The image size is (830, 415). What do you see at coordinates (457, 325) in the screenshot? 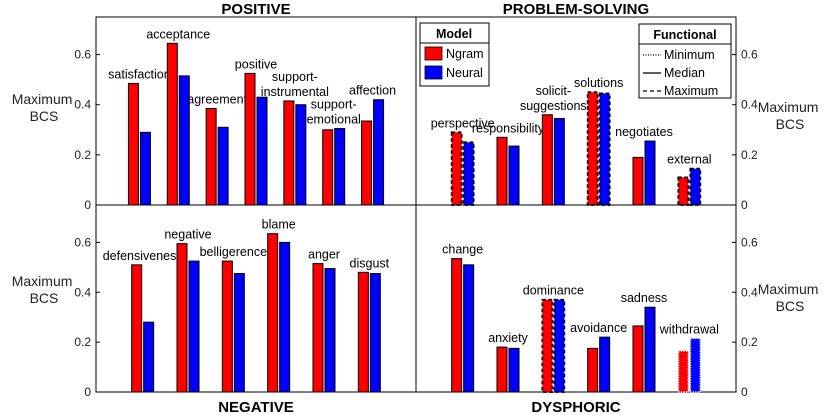
I see `bar-ngram-change` at bounding box center [457, 325].